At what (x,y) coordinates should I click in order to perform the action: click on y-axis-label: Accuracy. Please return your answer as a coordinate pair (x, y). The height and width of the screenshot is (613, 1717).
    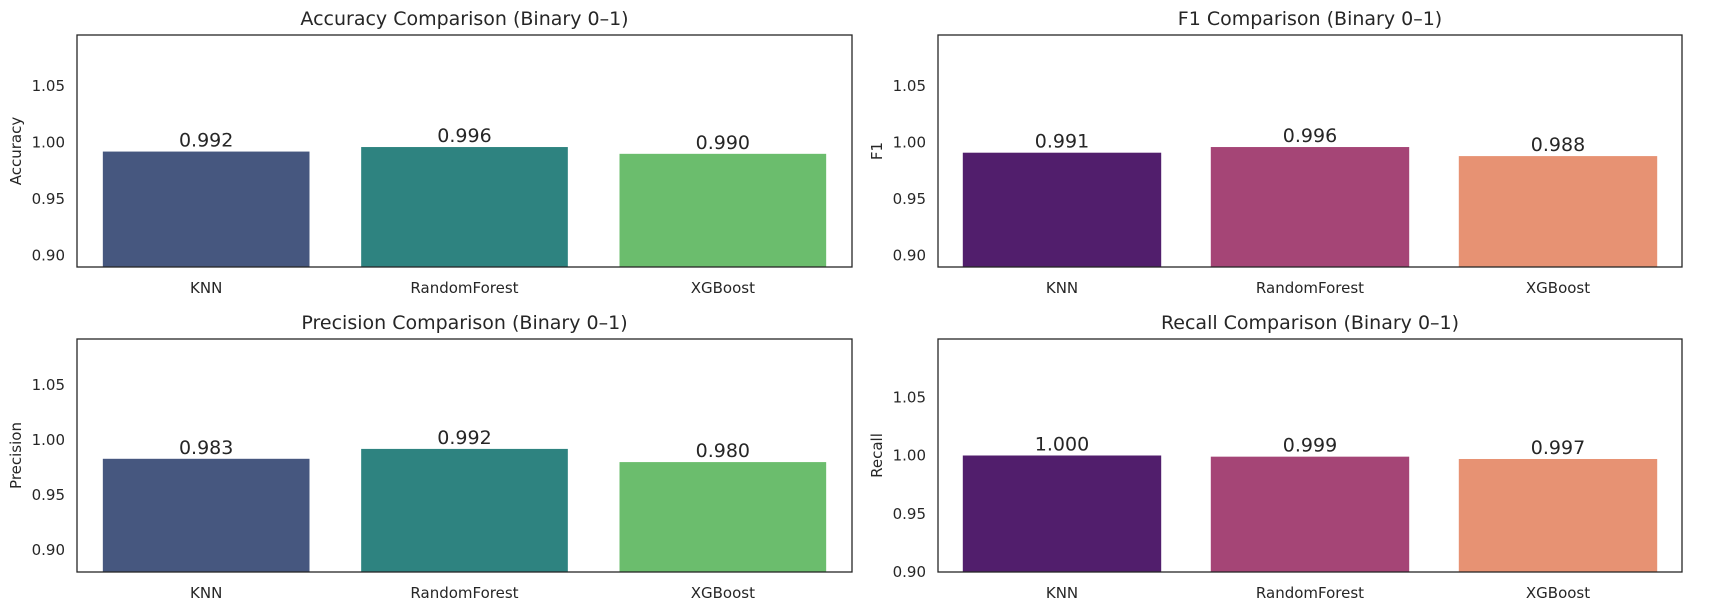
    Looking at the image, I should click on (16, 151).